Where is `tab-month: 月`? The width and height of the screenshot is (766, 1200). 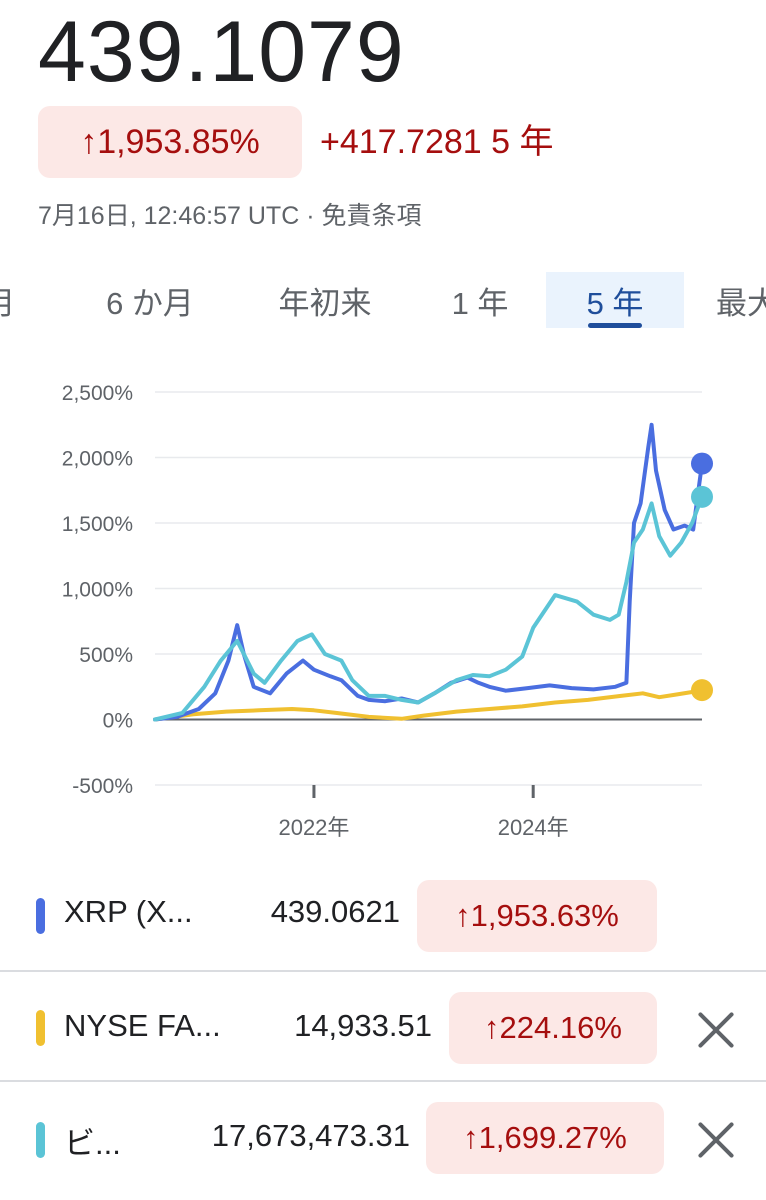
tab-month: 月 is located at coordinates (15, 300).